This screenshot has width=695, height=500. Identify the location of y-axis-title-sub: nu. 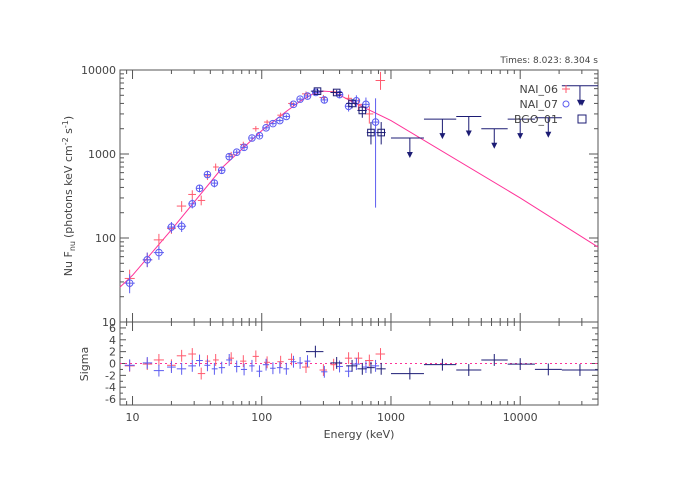
(72, 246).